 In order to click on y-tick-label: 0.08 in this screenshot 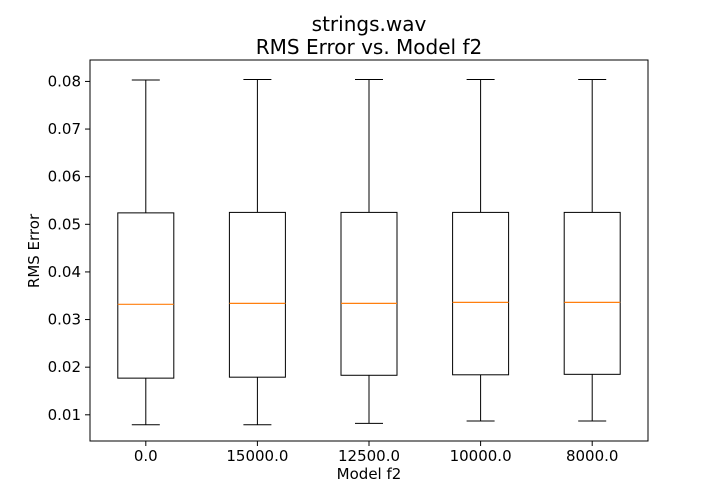, I will do `click(64, 81)`.